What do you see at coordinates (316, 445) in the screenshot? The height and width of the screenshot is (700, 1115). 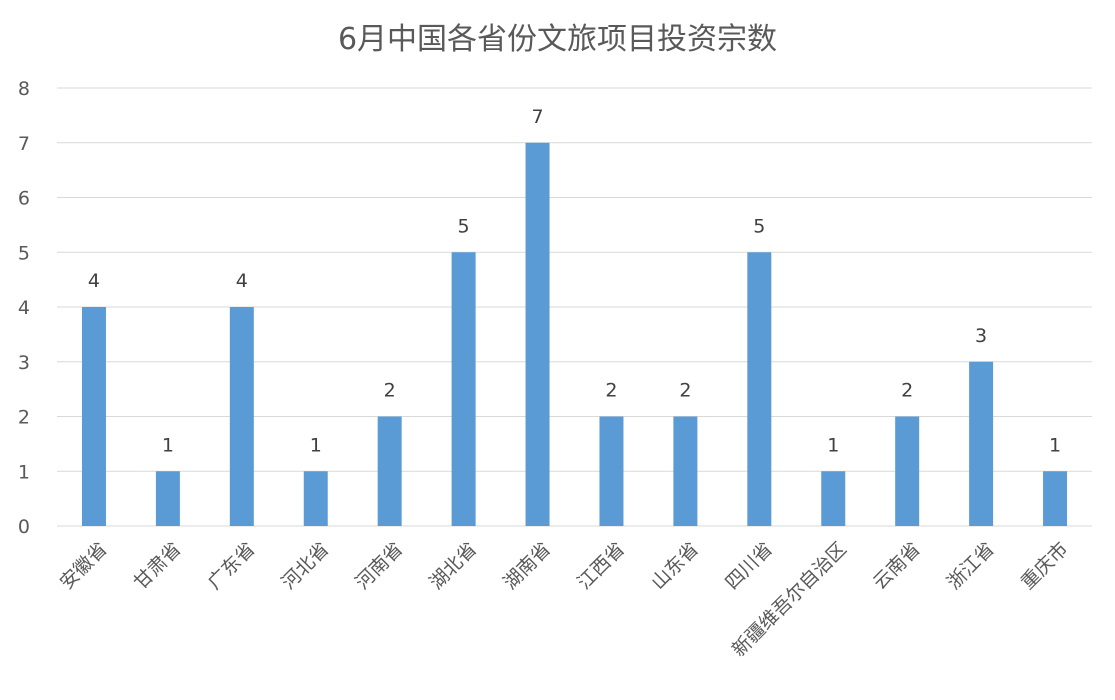 I see `data-label-3: 1` at bounding box center [316, 445].